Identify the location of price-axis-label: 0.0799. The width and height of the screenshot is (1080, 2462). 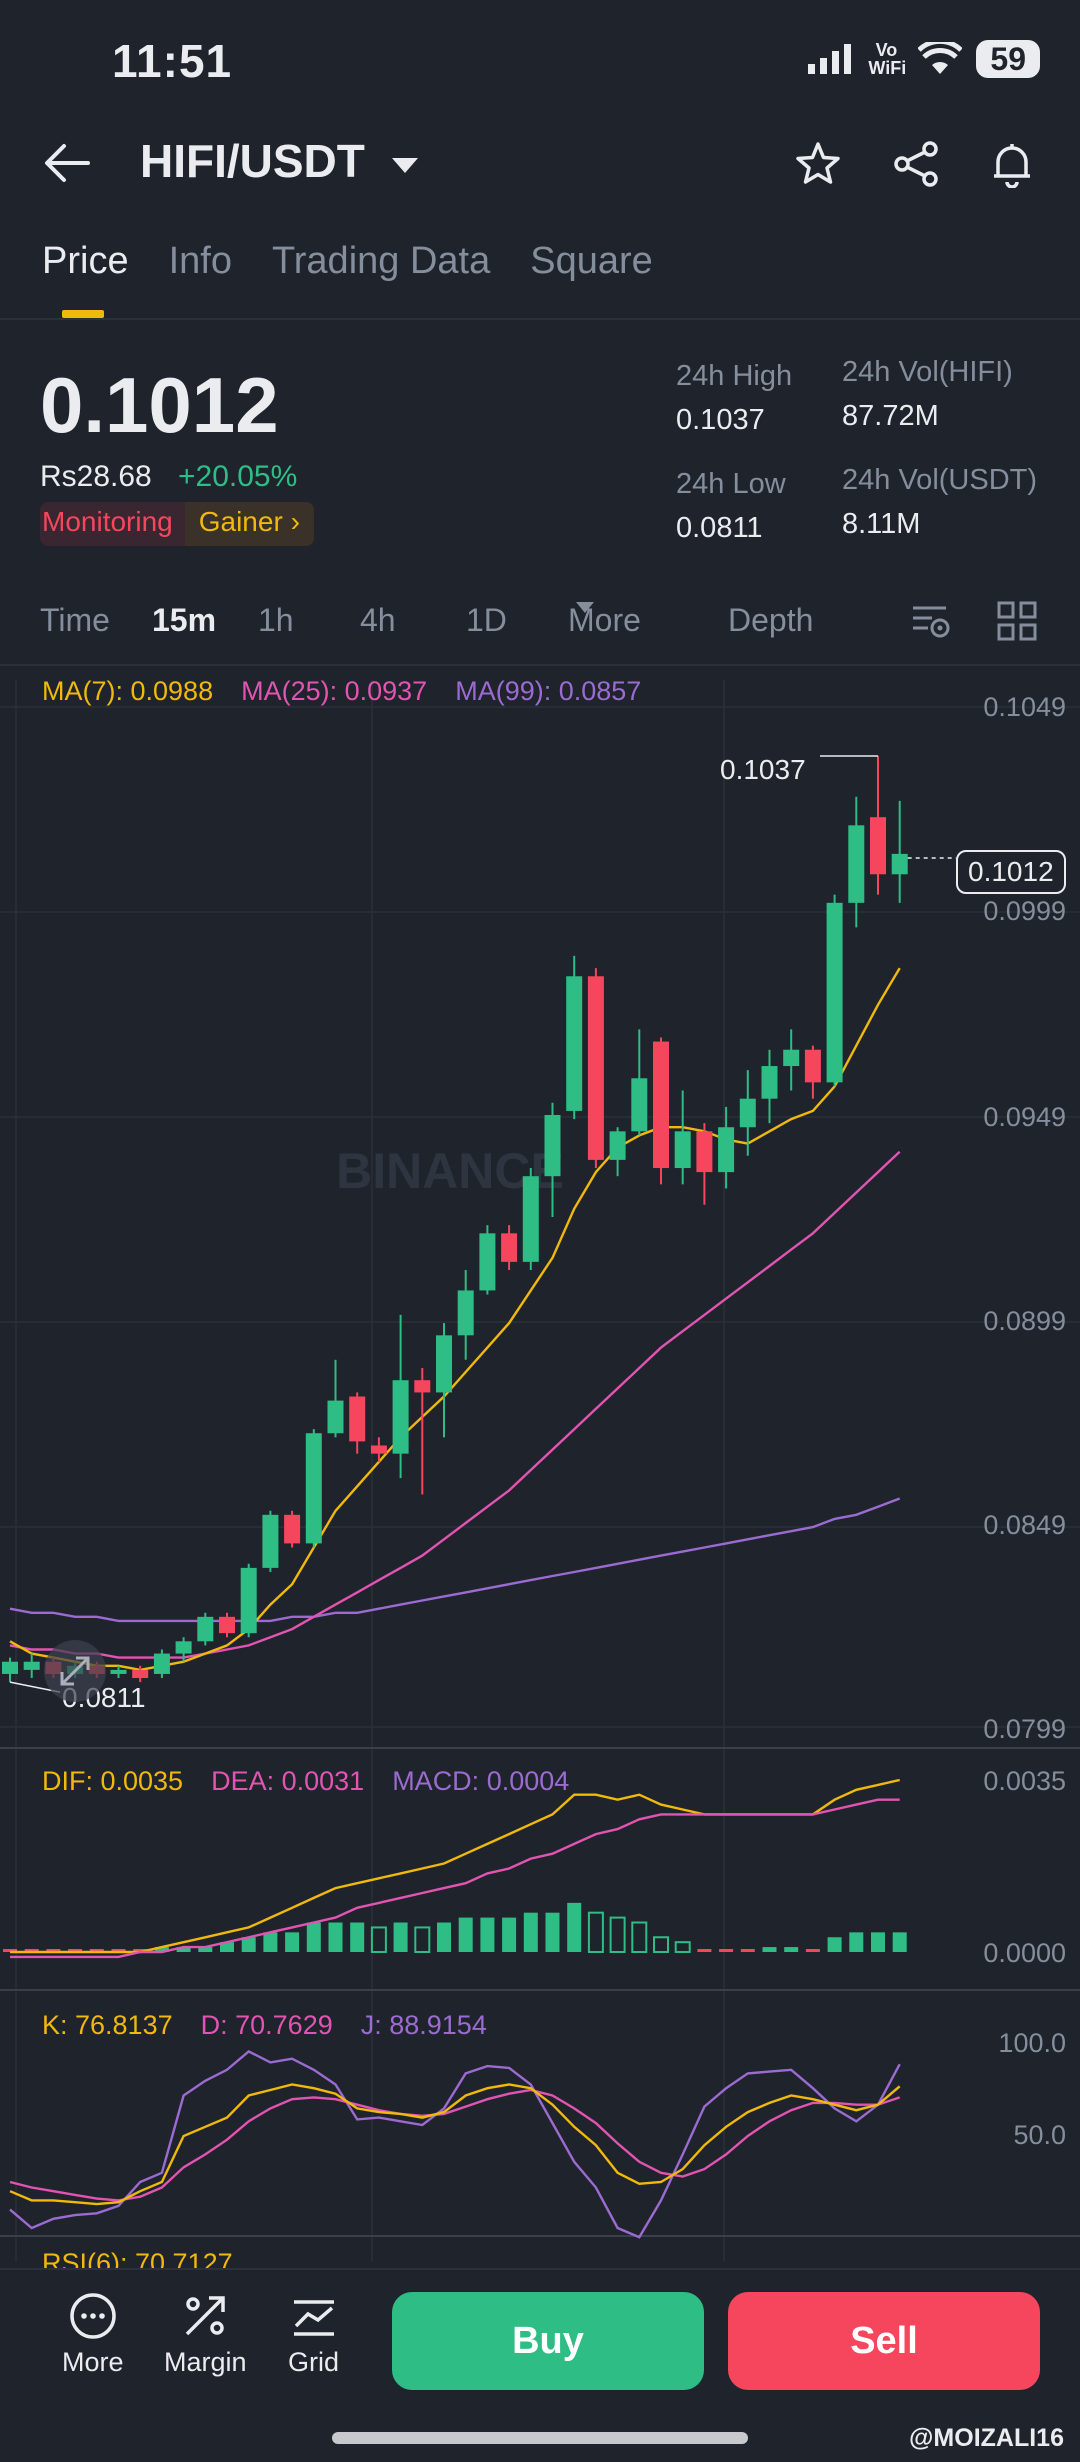
(1024, 1729).